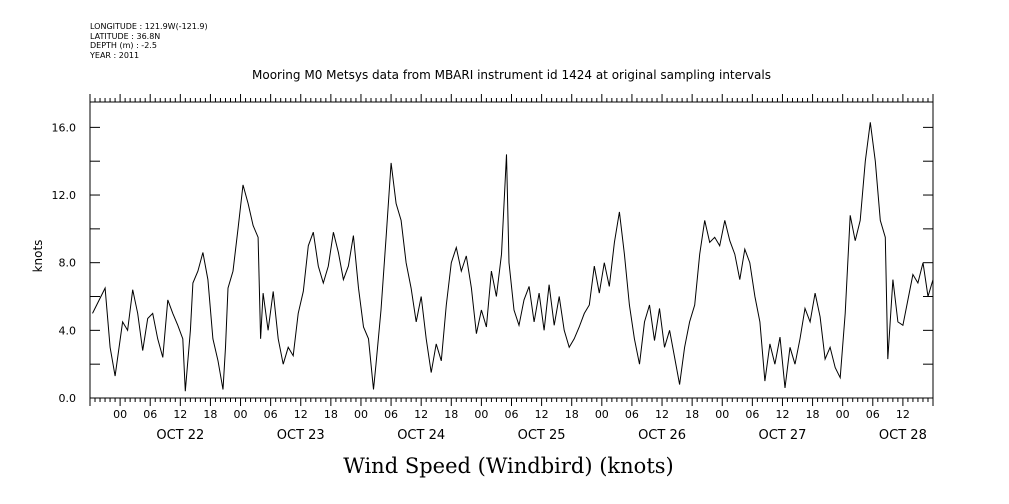  Describe the element at coordinates (125, 36) in the screenshot. I see `meta-latitude: LATITUDE : 36.8N` at that location.